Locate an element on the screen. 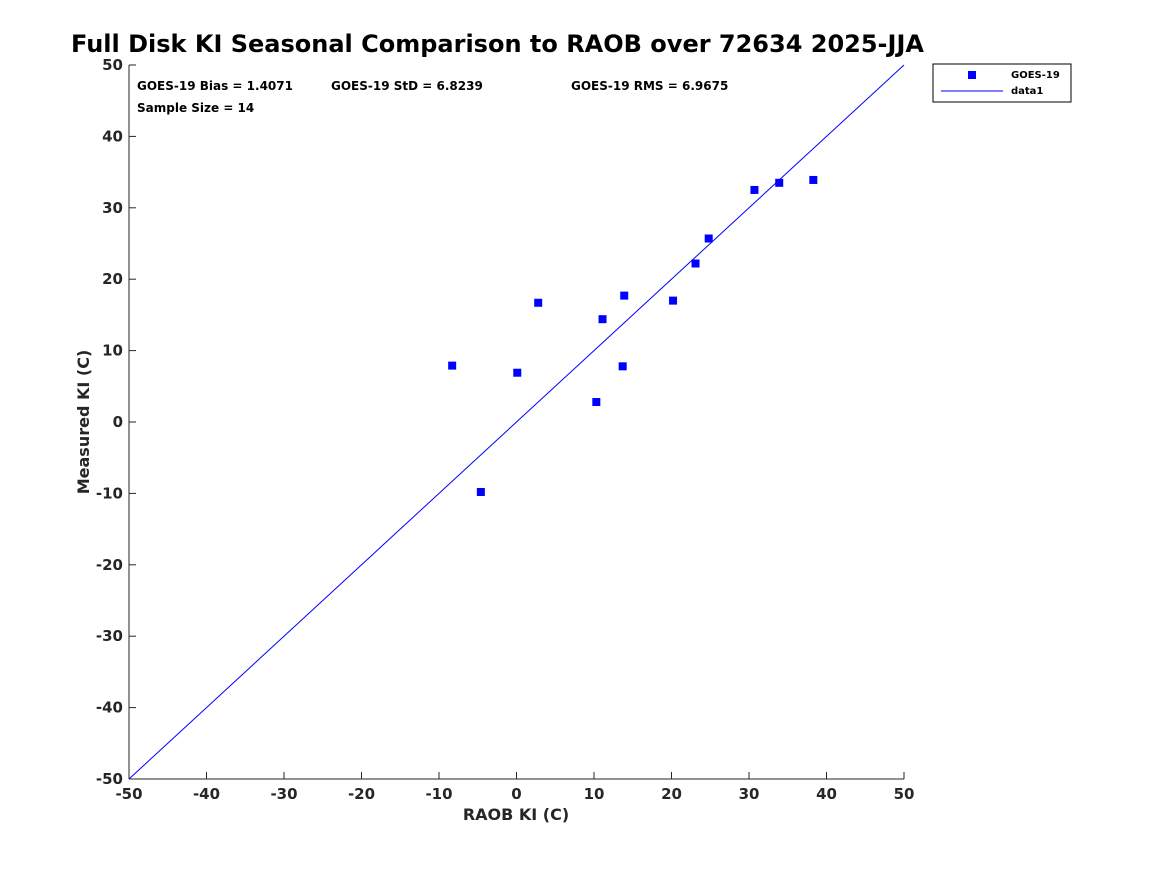 The image size is (1167, 875). y-tick-label: 40 is located at coordinates (112, 136).